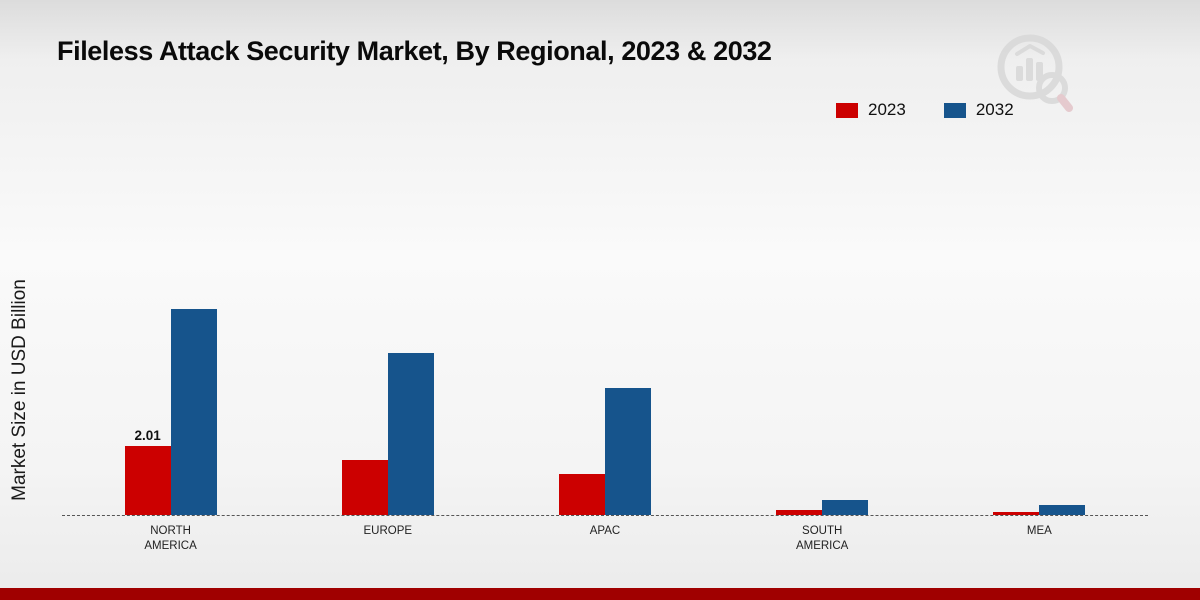 This screenshot has width=1200, height=600. I want to click on legend-item-2032: 2032, so click(978, 110).